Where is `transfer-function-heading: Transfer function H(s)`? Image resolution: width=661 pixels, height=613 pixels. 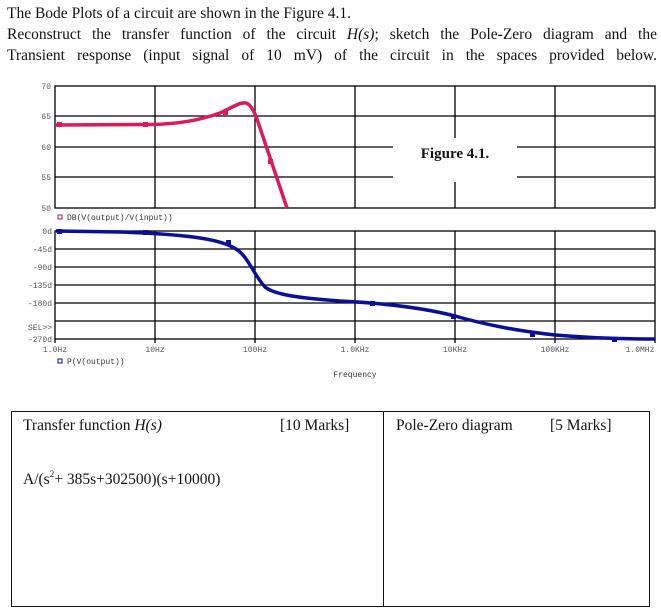 transfer-function-heading: Transfer function H(s) is located at coordinates (92, 426).